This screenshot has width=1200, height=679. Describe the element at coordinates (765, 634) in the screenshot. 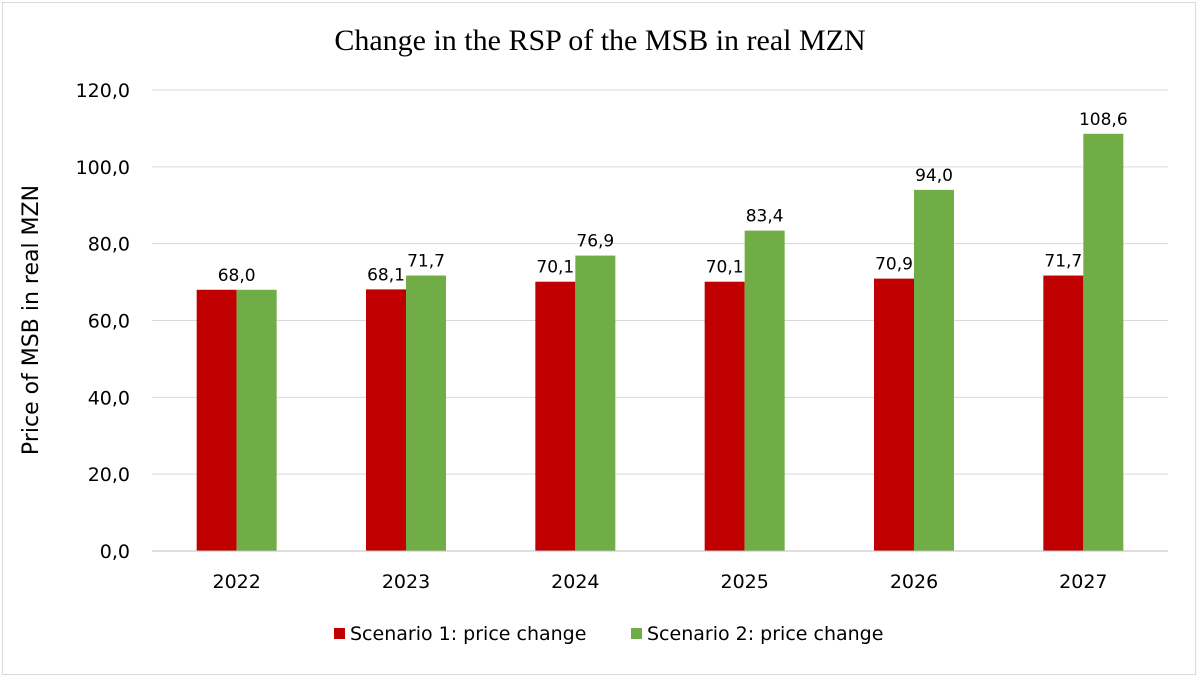

I see `legend-label-2: Scenario 2: price change` at that location.